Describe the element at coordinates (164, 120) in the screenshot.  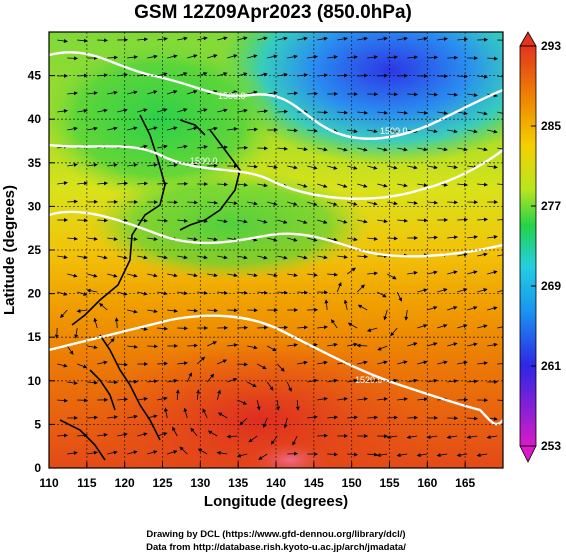
I see `cool-air-region` at that location.